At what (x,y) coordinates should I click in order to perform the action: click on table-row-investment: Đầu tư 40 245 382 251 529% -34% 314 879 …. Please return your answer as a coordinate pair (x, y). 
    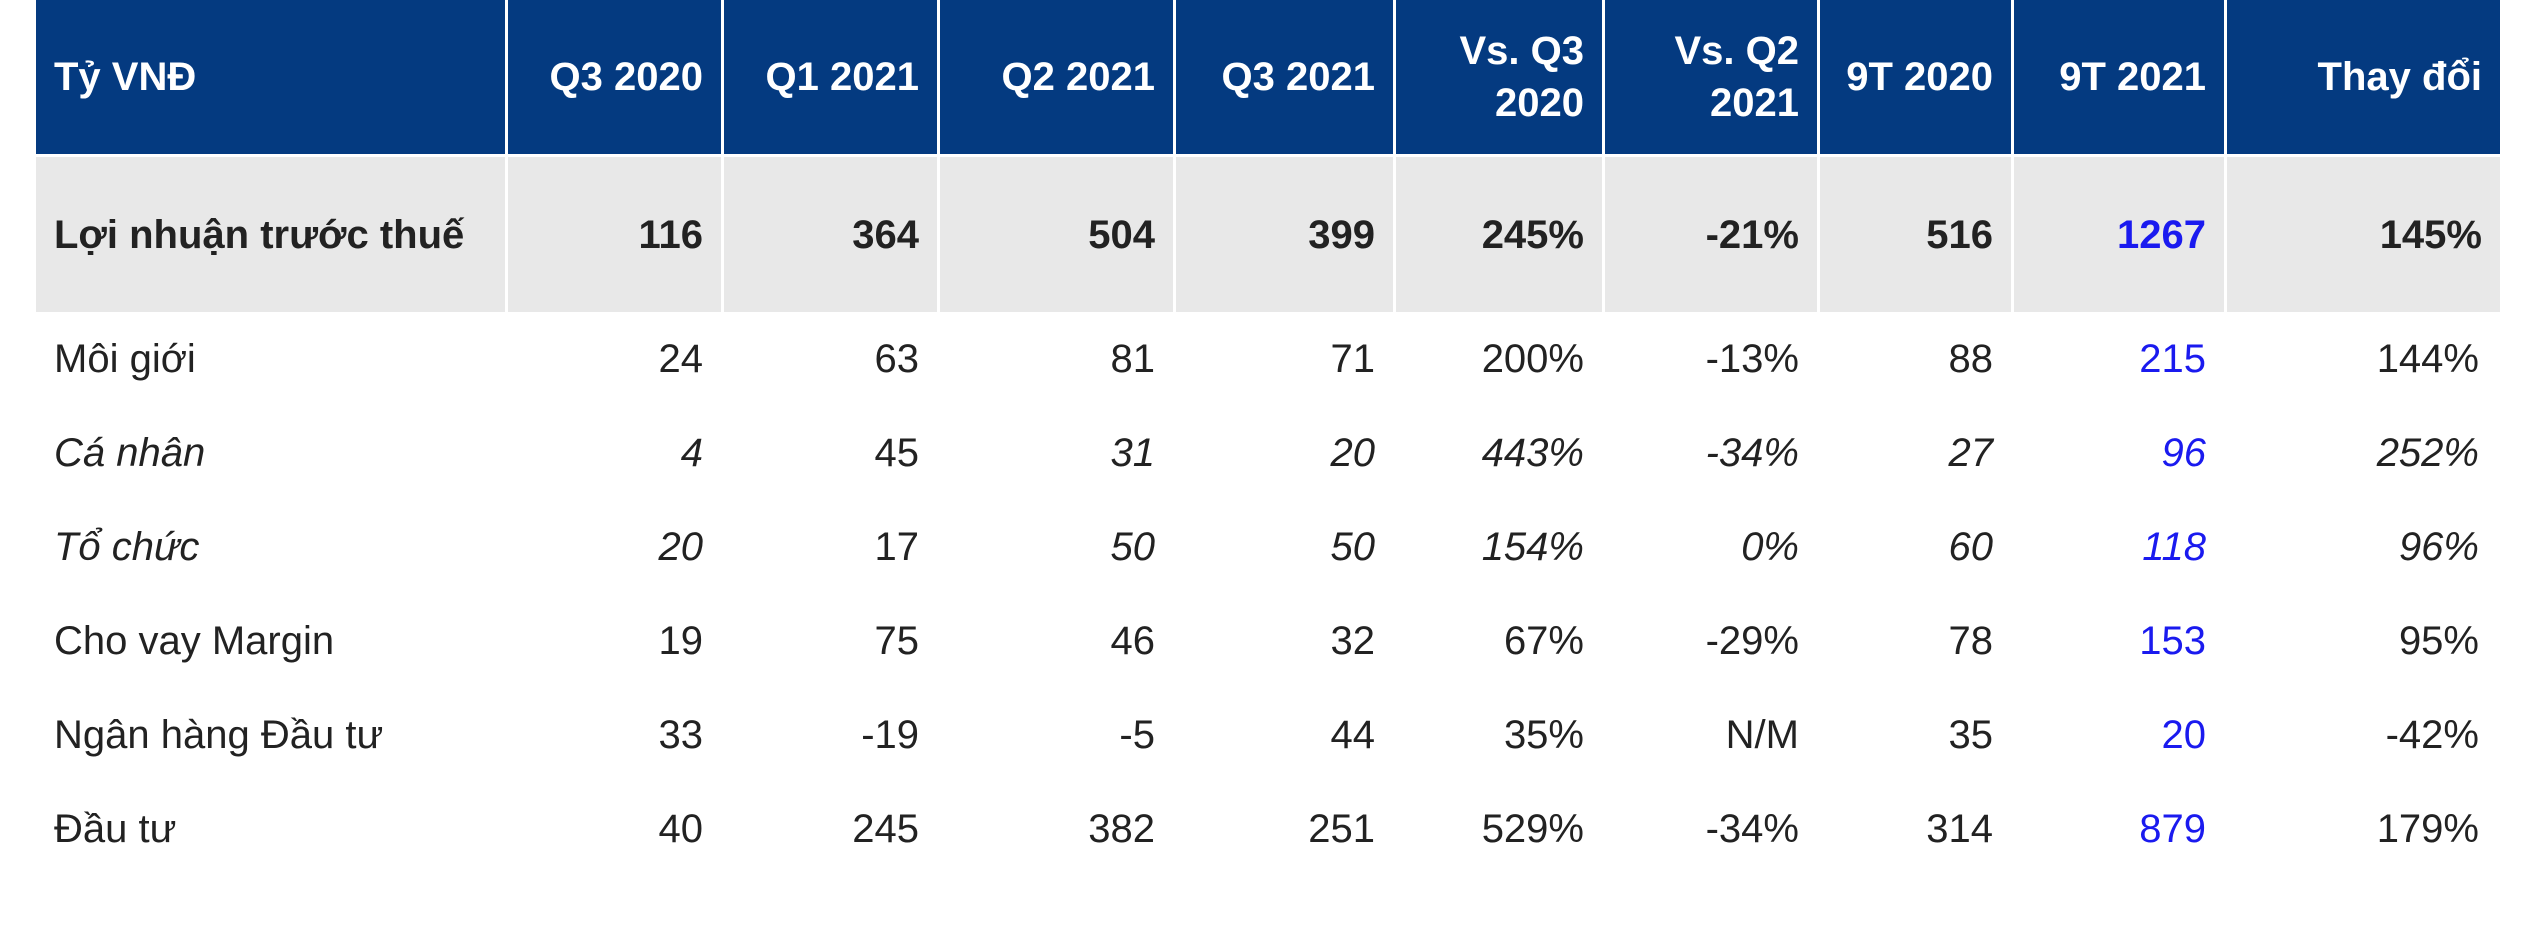
    Looking at the image, I should click on (1268, 829).